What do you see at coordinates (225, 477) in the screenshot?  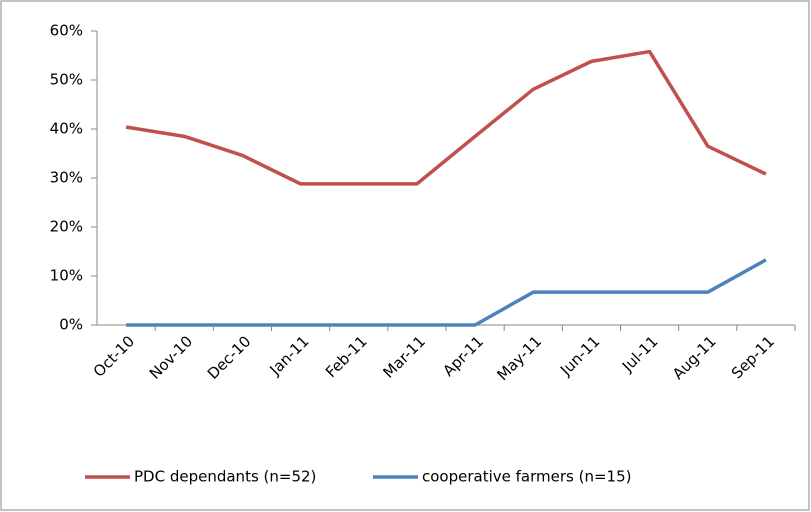 I see `legend-label: PDC dependants (n=52)` at bounding box center [225, 477].